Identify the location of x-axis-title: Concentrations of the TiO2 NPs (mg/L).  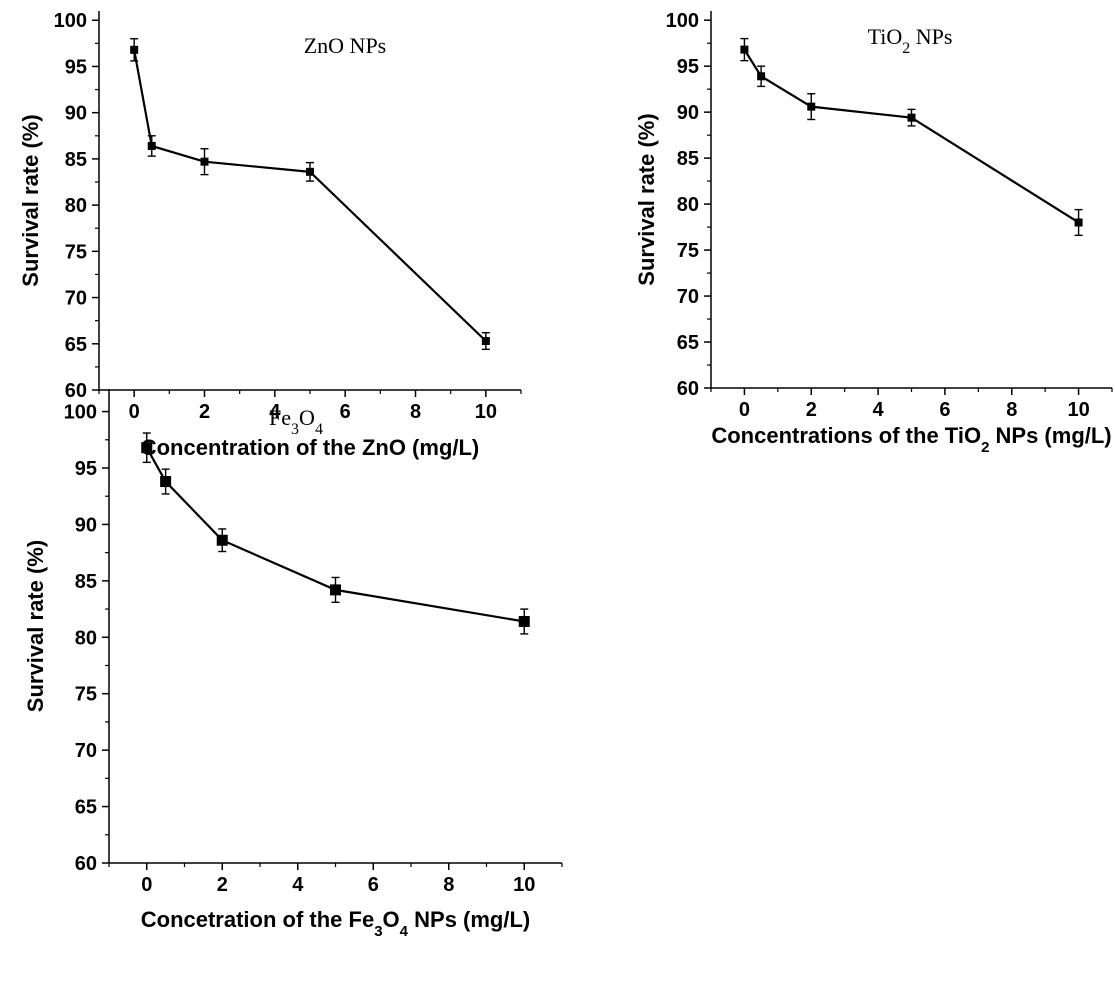
(911, 439).